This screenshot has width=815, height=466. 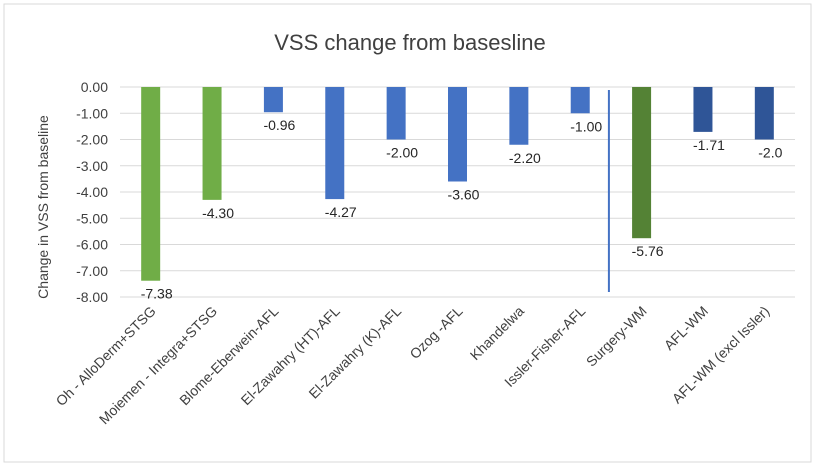 I want to click on y-tick-label: -4.00, so click(x=92, y=192).